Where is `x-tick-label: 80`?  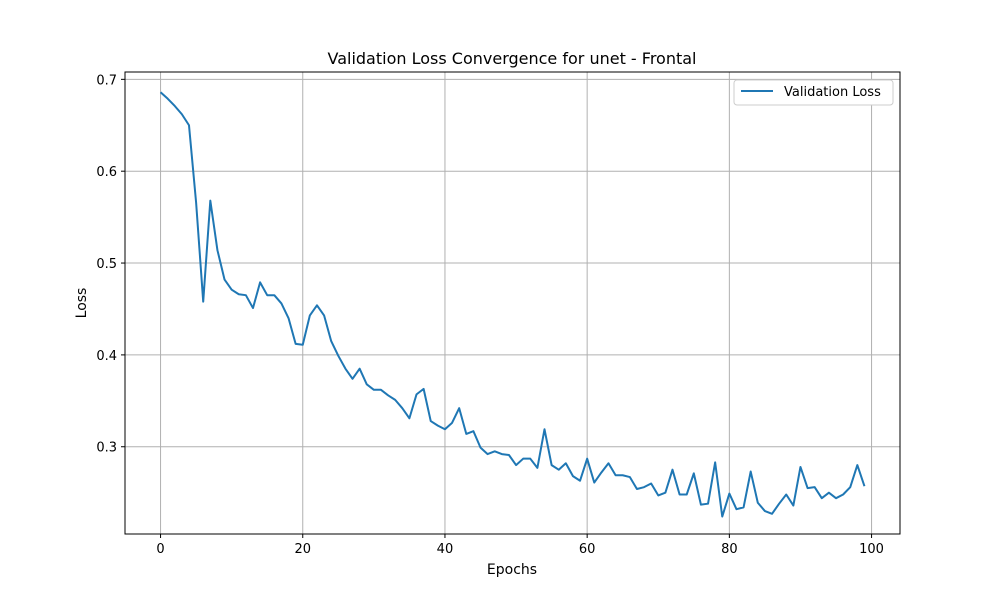
x-tick-label: 80 is located at coordinates (729, 549).